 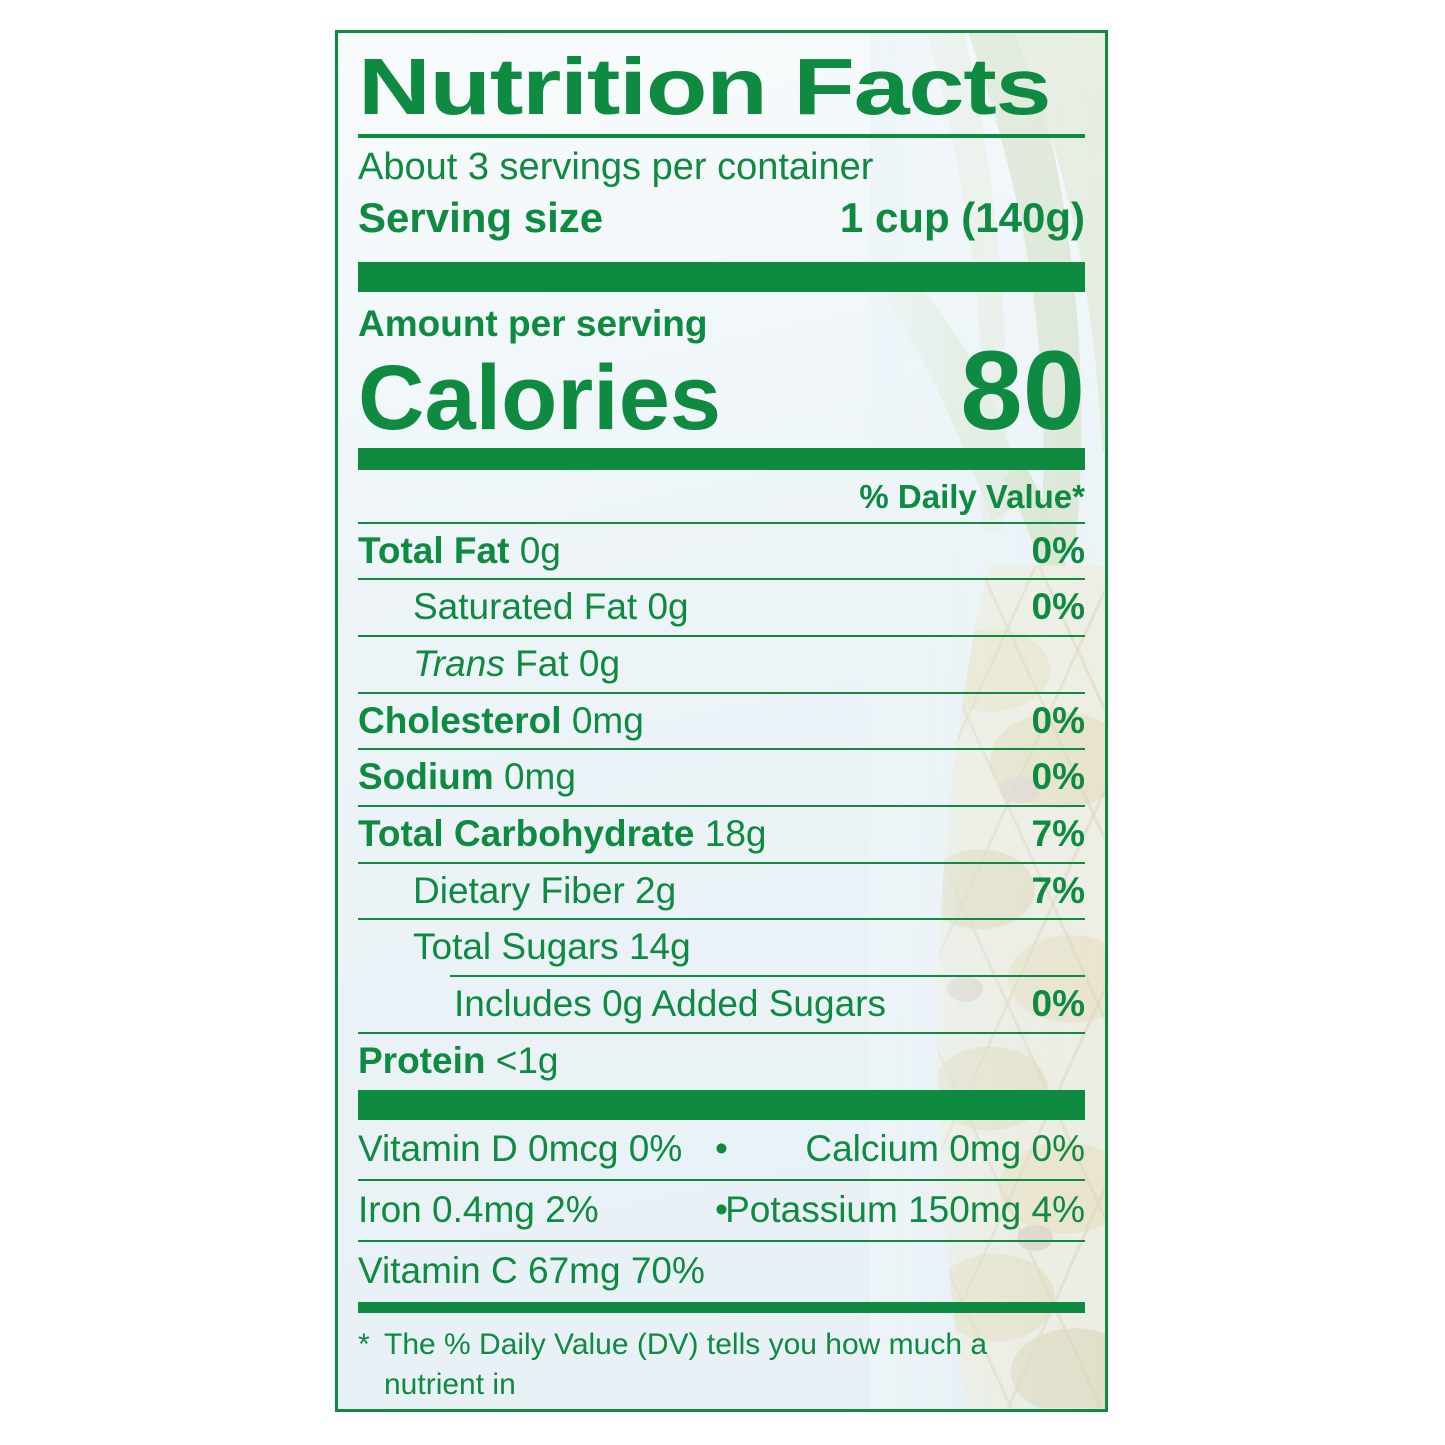 I want to click on micronutrient-left: Vitamin D 0mcg 0%, so click(x=520, y=1149).